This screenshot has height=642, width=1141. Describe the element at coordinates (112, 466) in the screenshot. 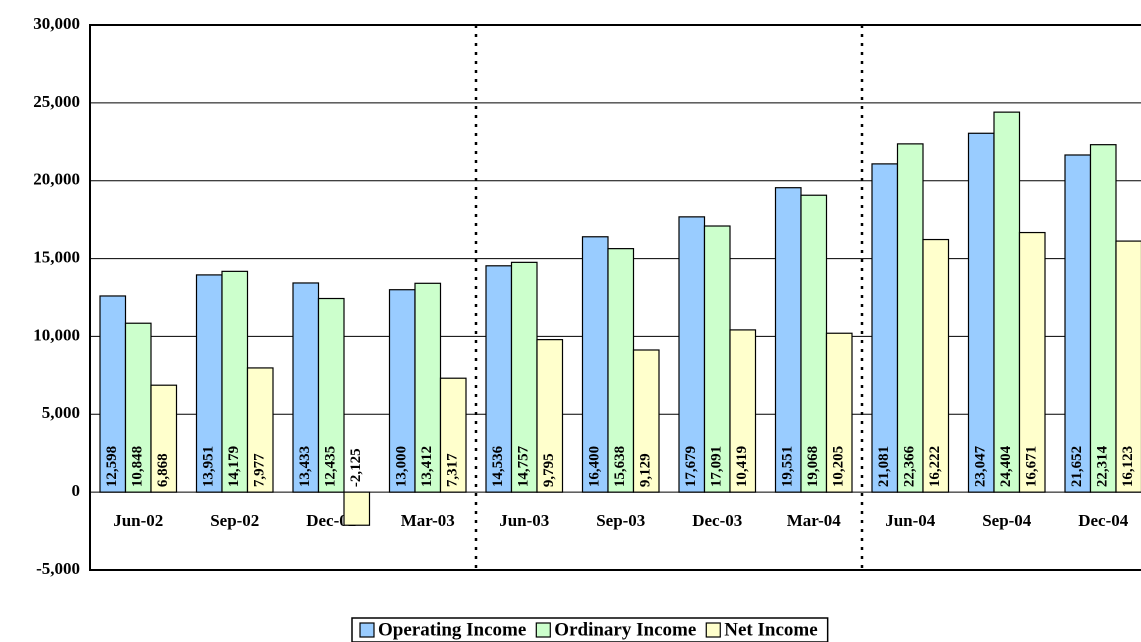

I see `value-label: 12,598` at that location.